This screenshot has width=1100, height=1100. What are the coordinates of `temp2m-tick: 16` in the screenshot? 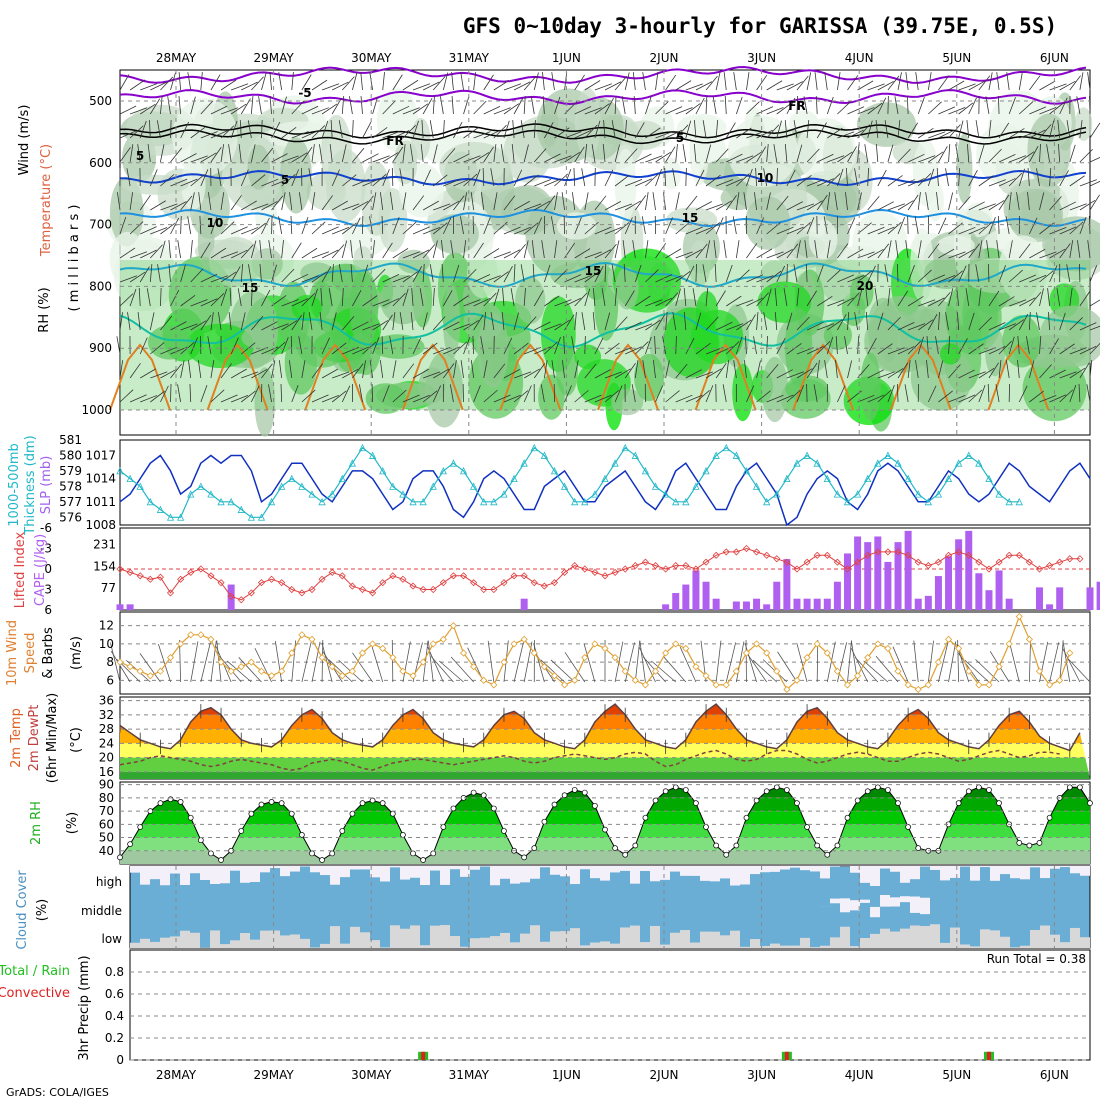 It's located at (106, 772).